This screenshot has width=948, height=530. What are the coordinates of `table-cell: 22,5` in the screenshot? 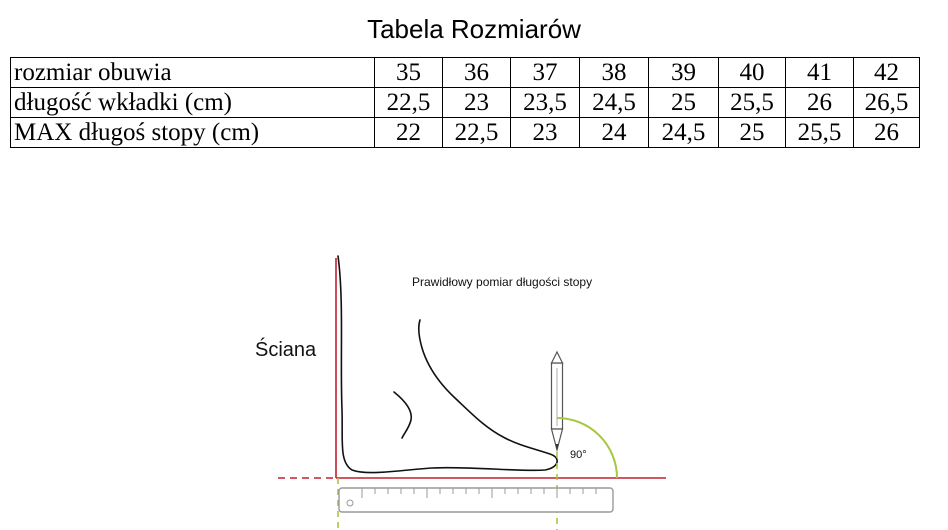 It's located at (476, 132).